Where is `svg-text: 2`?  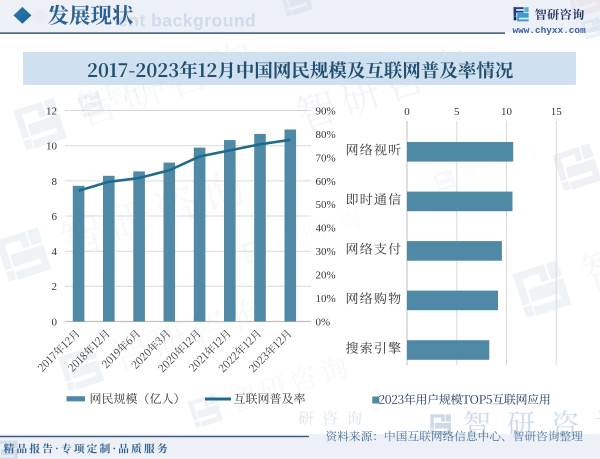 svg-text: 2 is located at coordinates (55, 287).